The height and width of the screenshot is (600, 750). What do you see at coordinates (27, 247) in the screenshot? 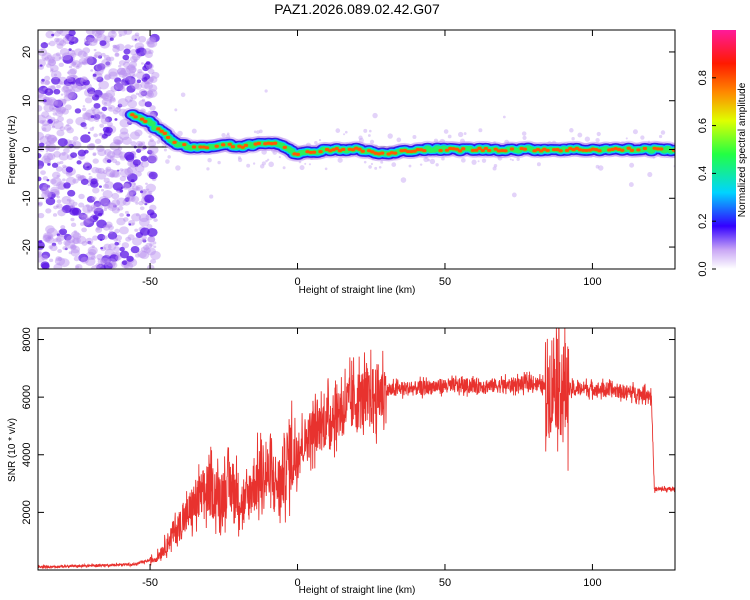
I see `y-tick-label: -20` at bounding box center [27, 247].